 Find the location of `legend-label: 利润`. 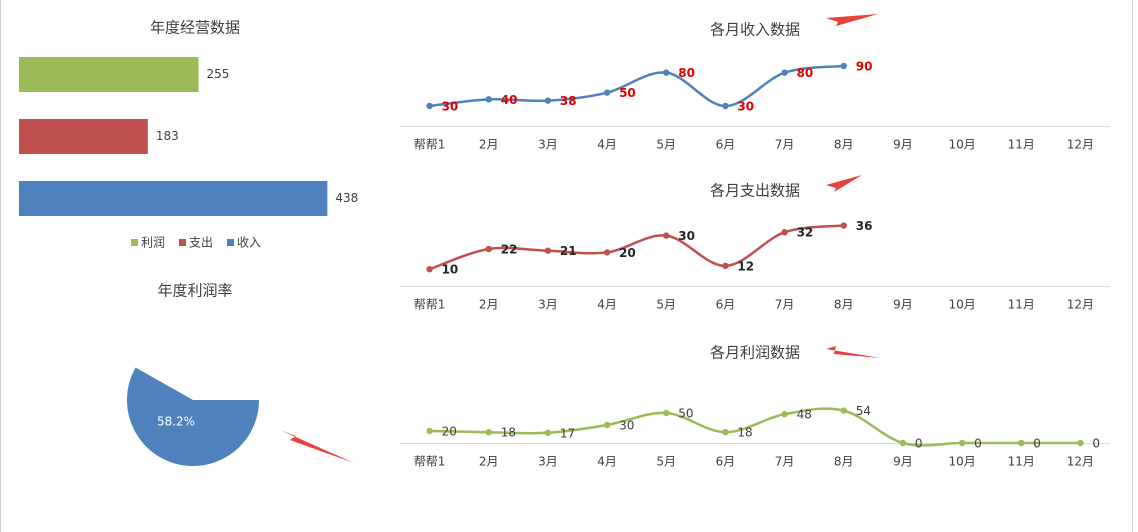

legend-label: 利润 is located at coordinates (153, 243).